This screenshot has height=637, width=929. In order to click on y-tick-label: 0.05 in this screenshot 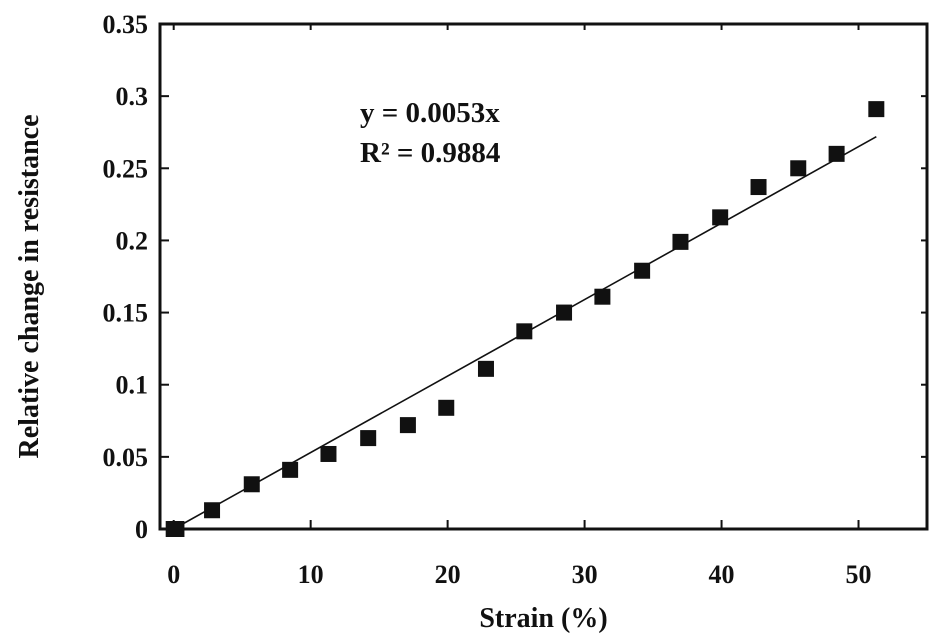, I will do `click(126, 457)`.